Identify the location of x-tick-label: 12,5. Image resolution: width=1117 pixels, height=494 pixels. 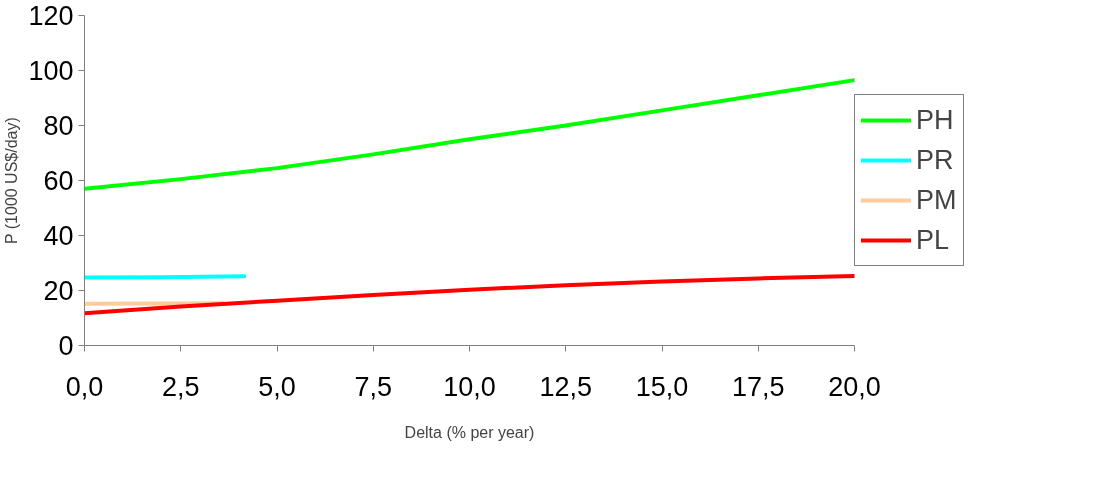
(566, 386).